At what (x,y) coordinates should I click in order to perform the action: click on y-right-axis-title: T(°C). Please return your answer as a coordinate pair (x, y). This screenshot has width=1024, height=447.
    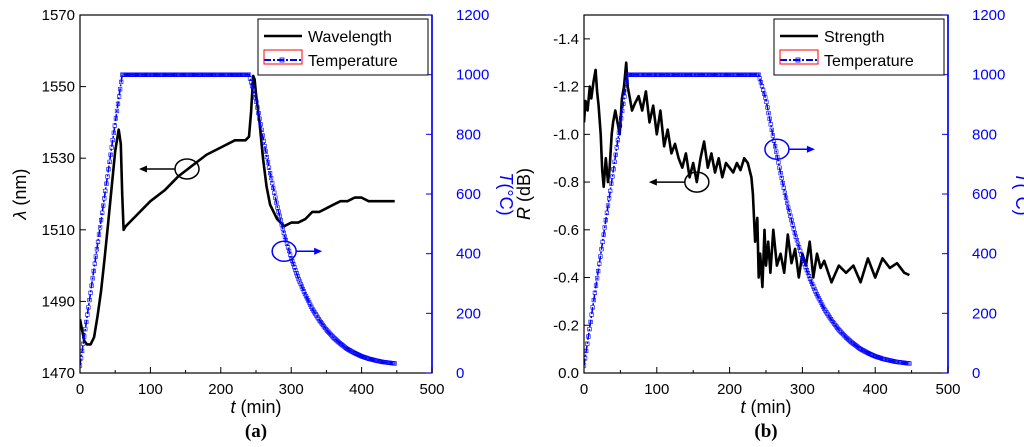
    Looking at the image, I should click on (506, 193).